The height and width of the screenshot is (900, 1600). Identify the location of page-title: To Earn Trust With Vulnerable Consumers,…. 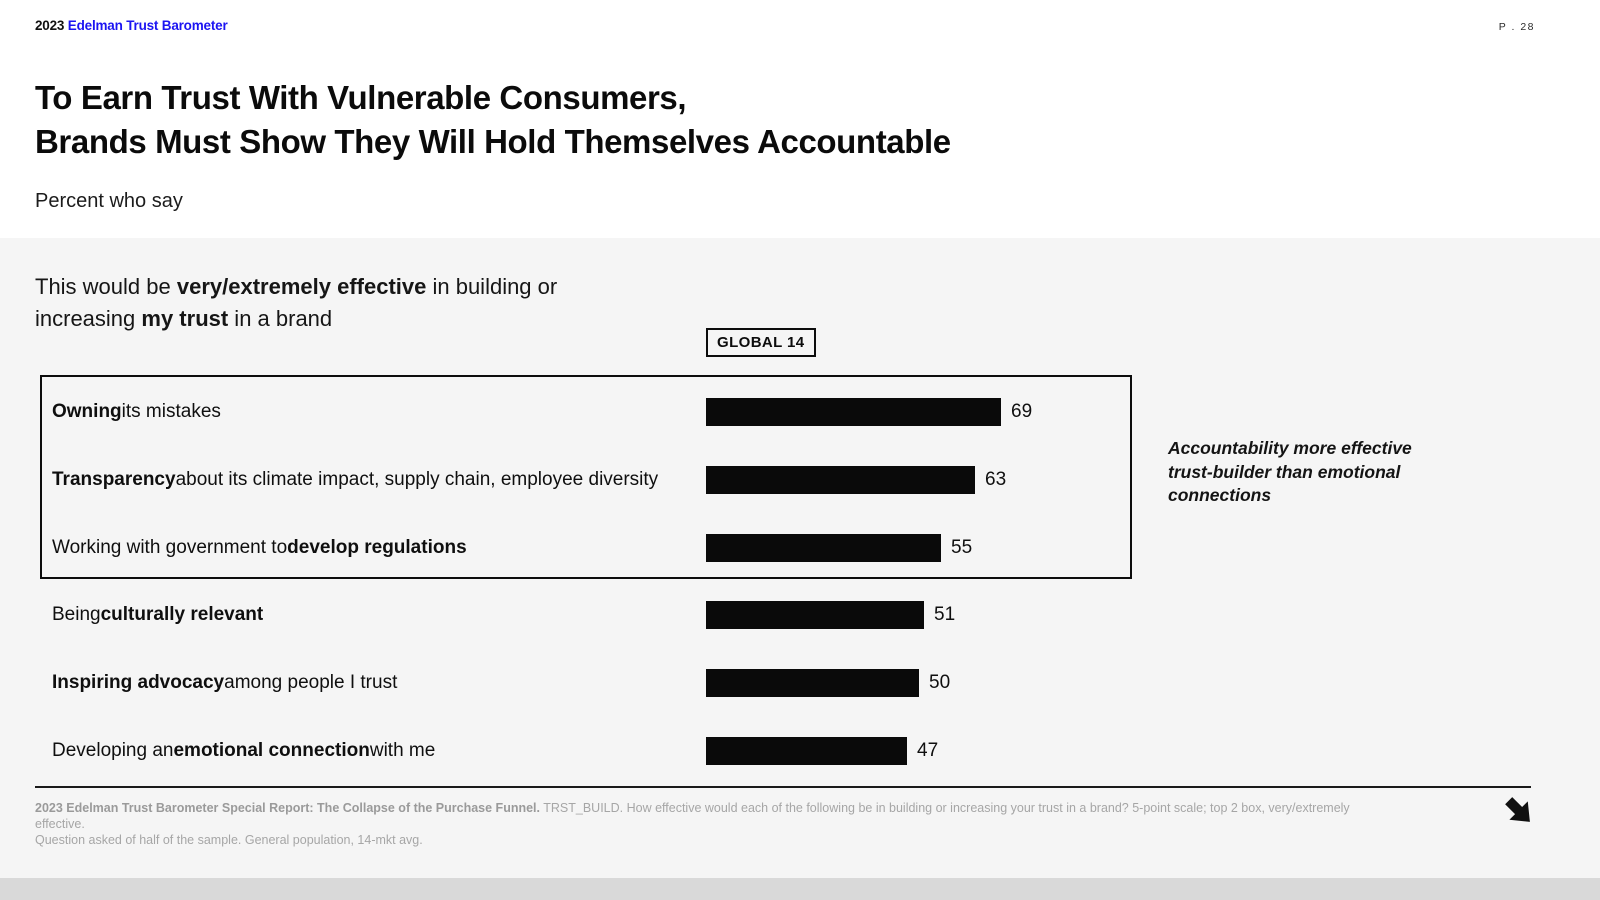
(493, 120).